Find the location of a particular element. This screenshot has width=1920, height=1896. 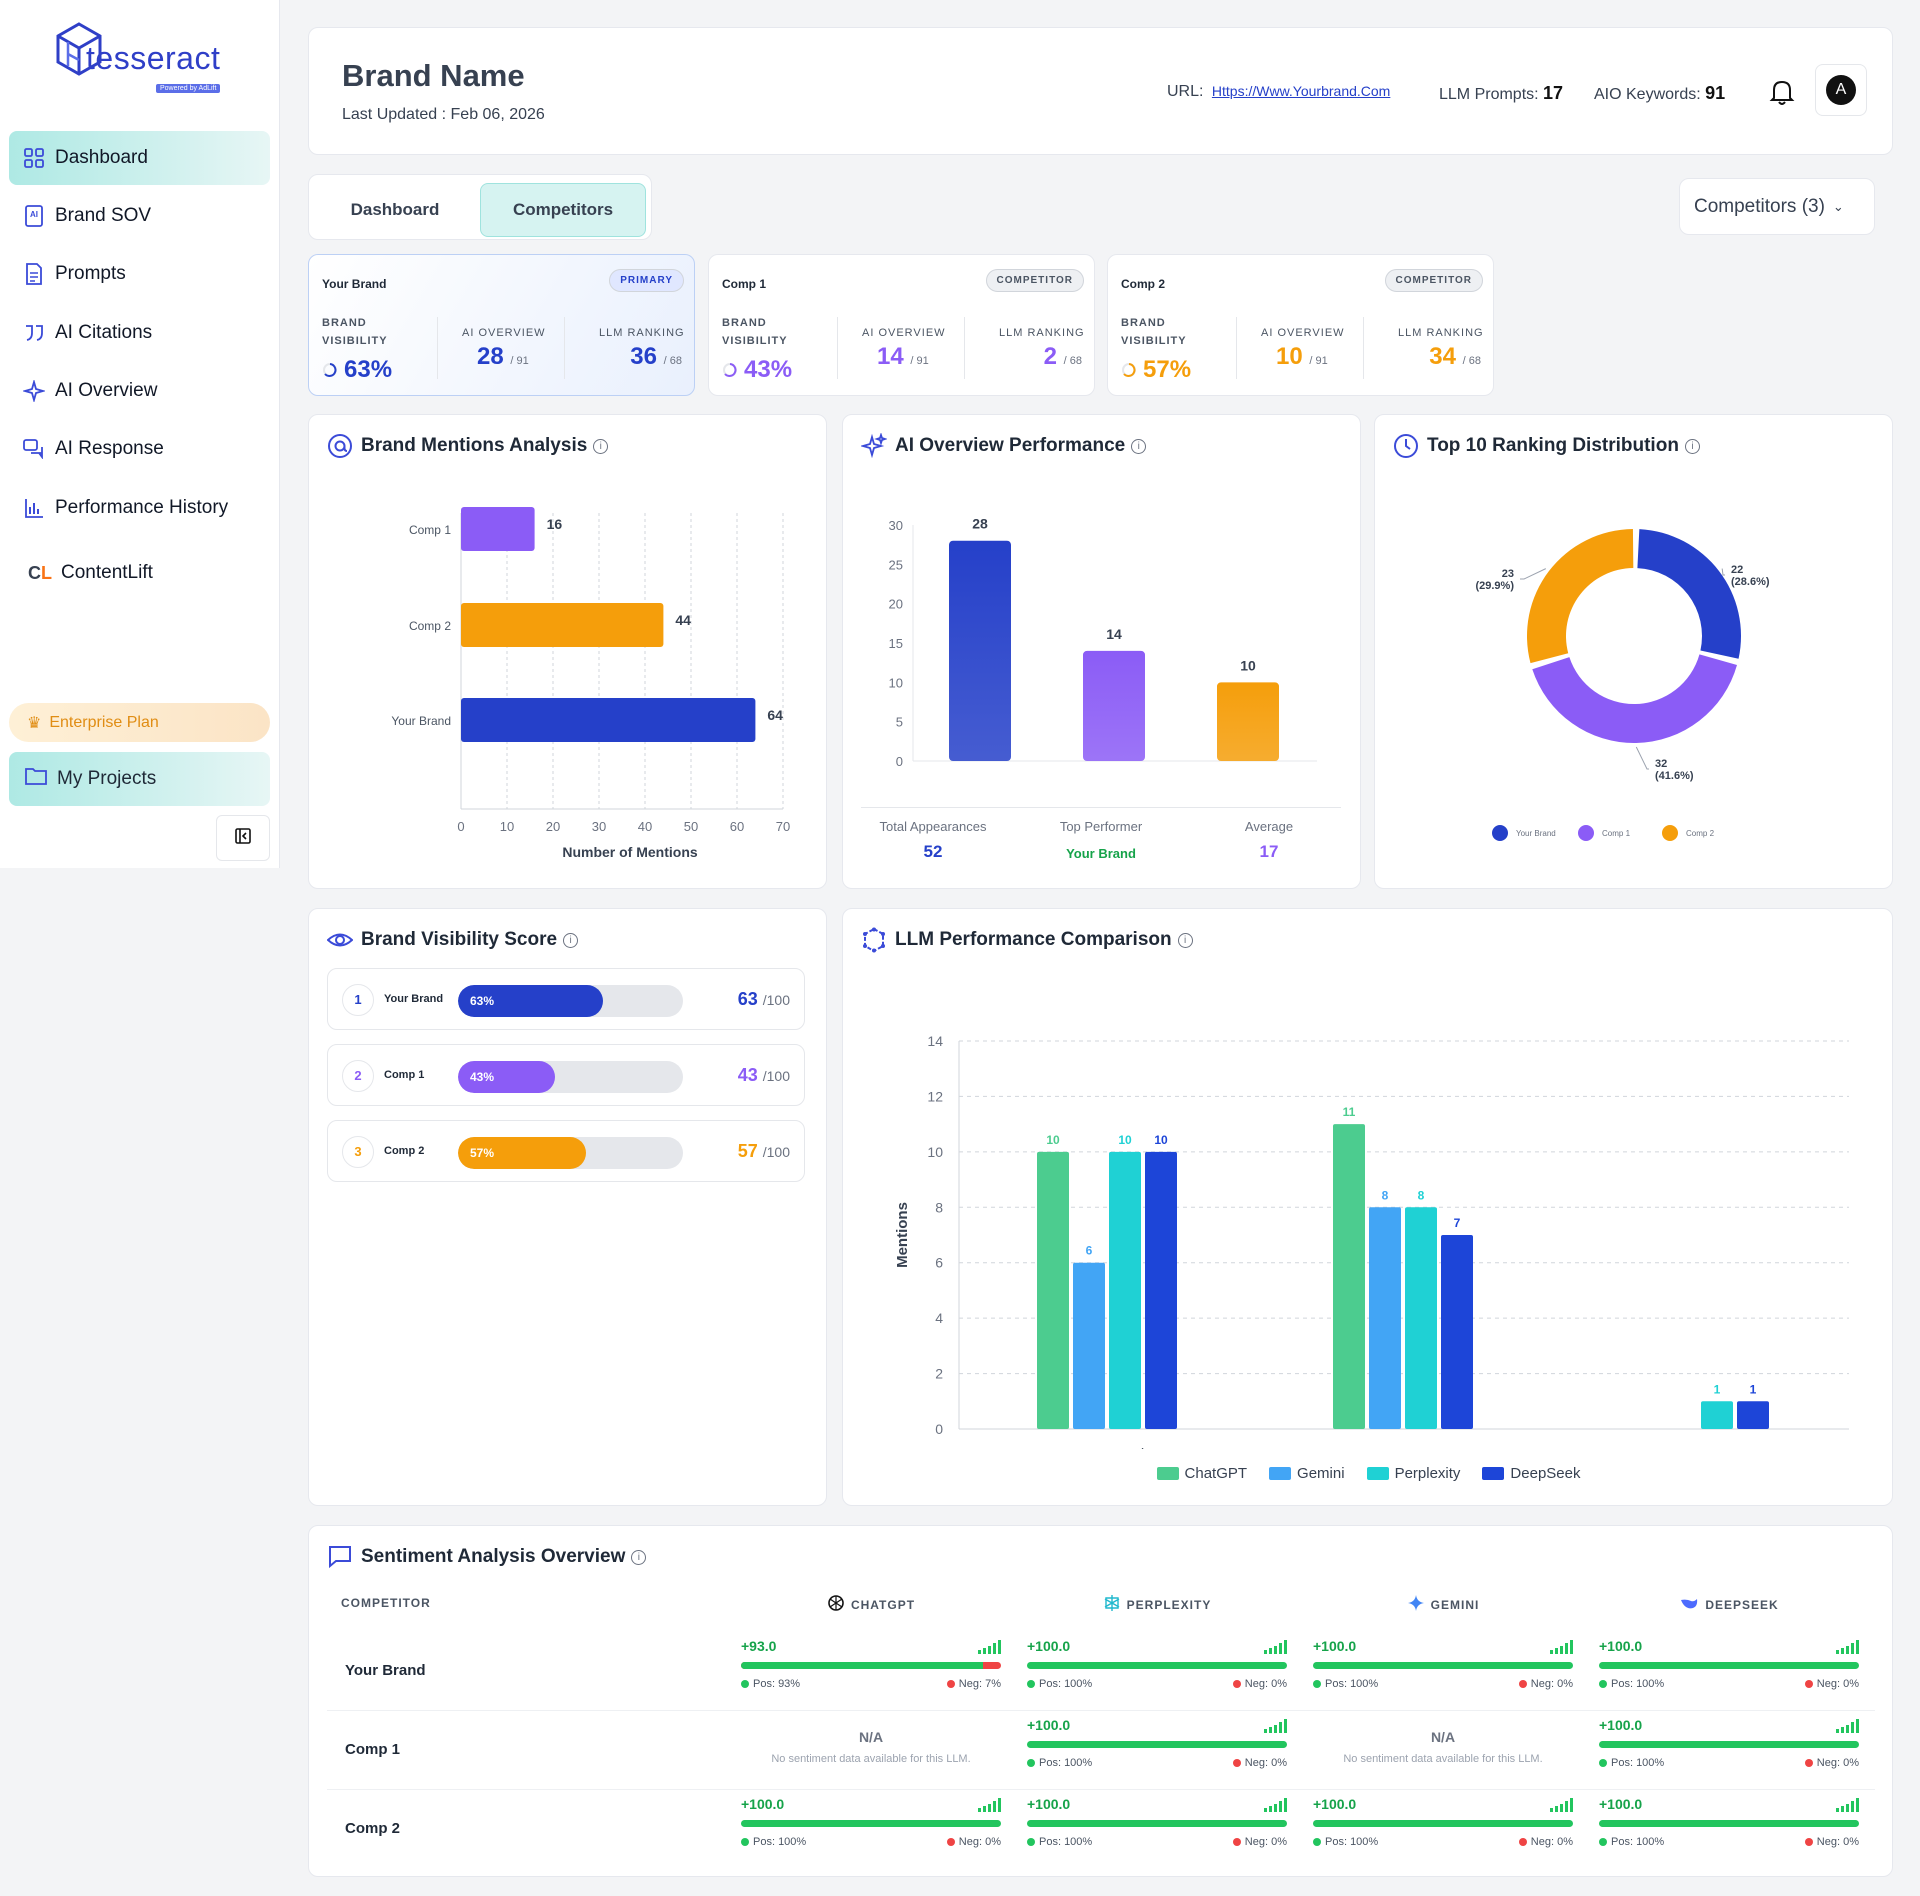

negative-label: Neg: 0% is located at coordinates (973, 1842).